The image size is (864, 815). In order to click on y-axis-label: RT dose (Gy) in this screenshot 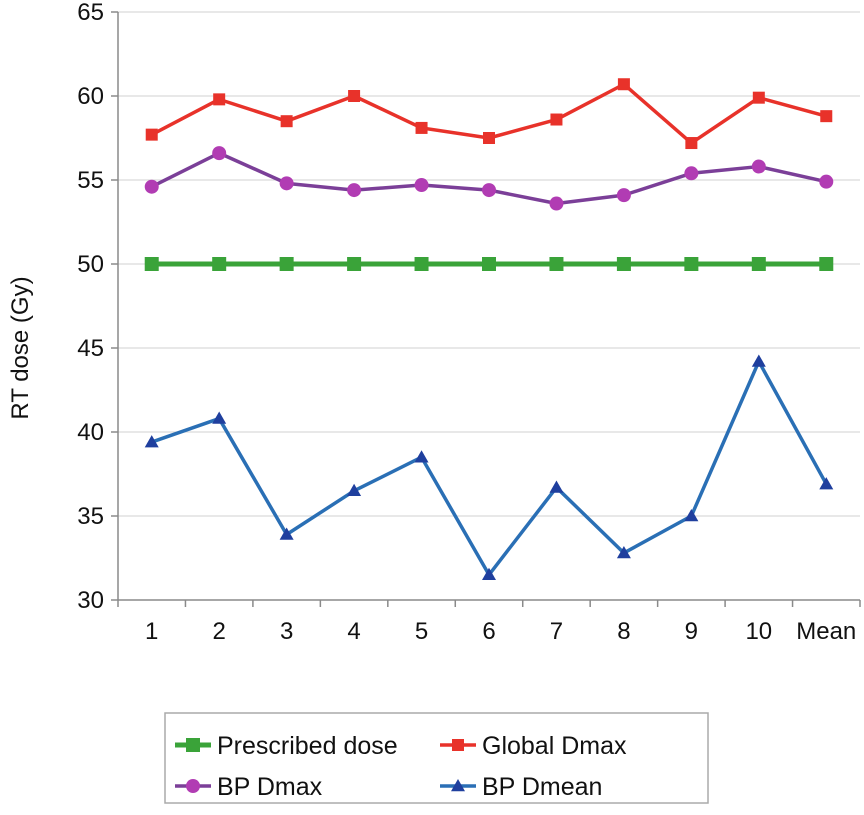, I will do `click(20, 347)`.